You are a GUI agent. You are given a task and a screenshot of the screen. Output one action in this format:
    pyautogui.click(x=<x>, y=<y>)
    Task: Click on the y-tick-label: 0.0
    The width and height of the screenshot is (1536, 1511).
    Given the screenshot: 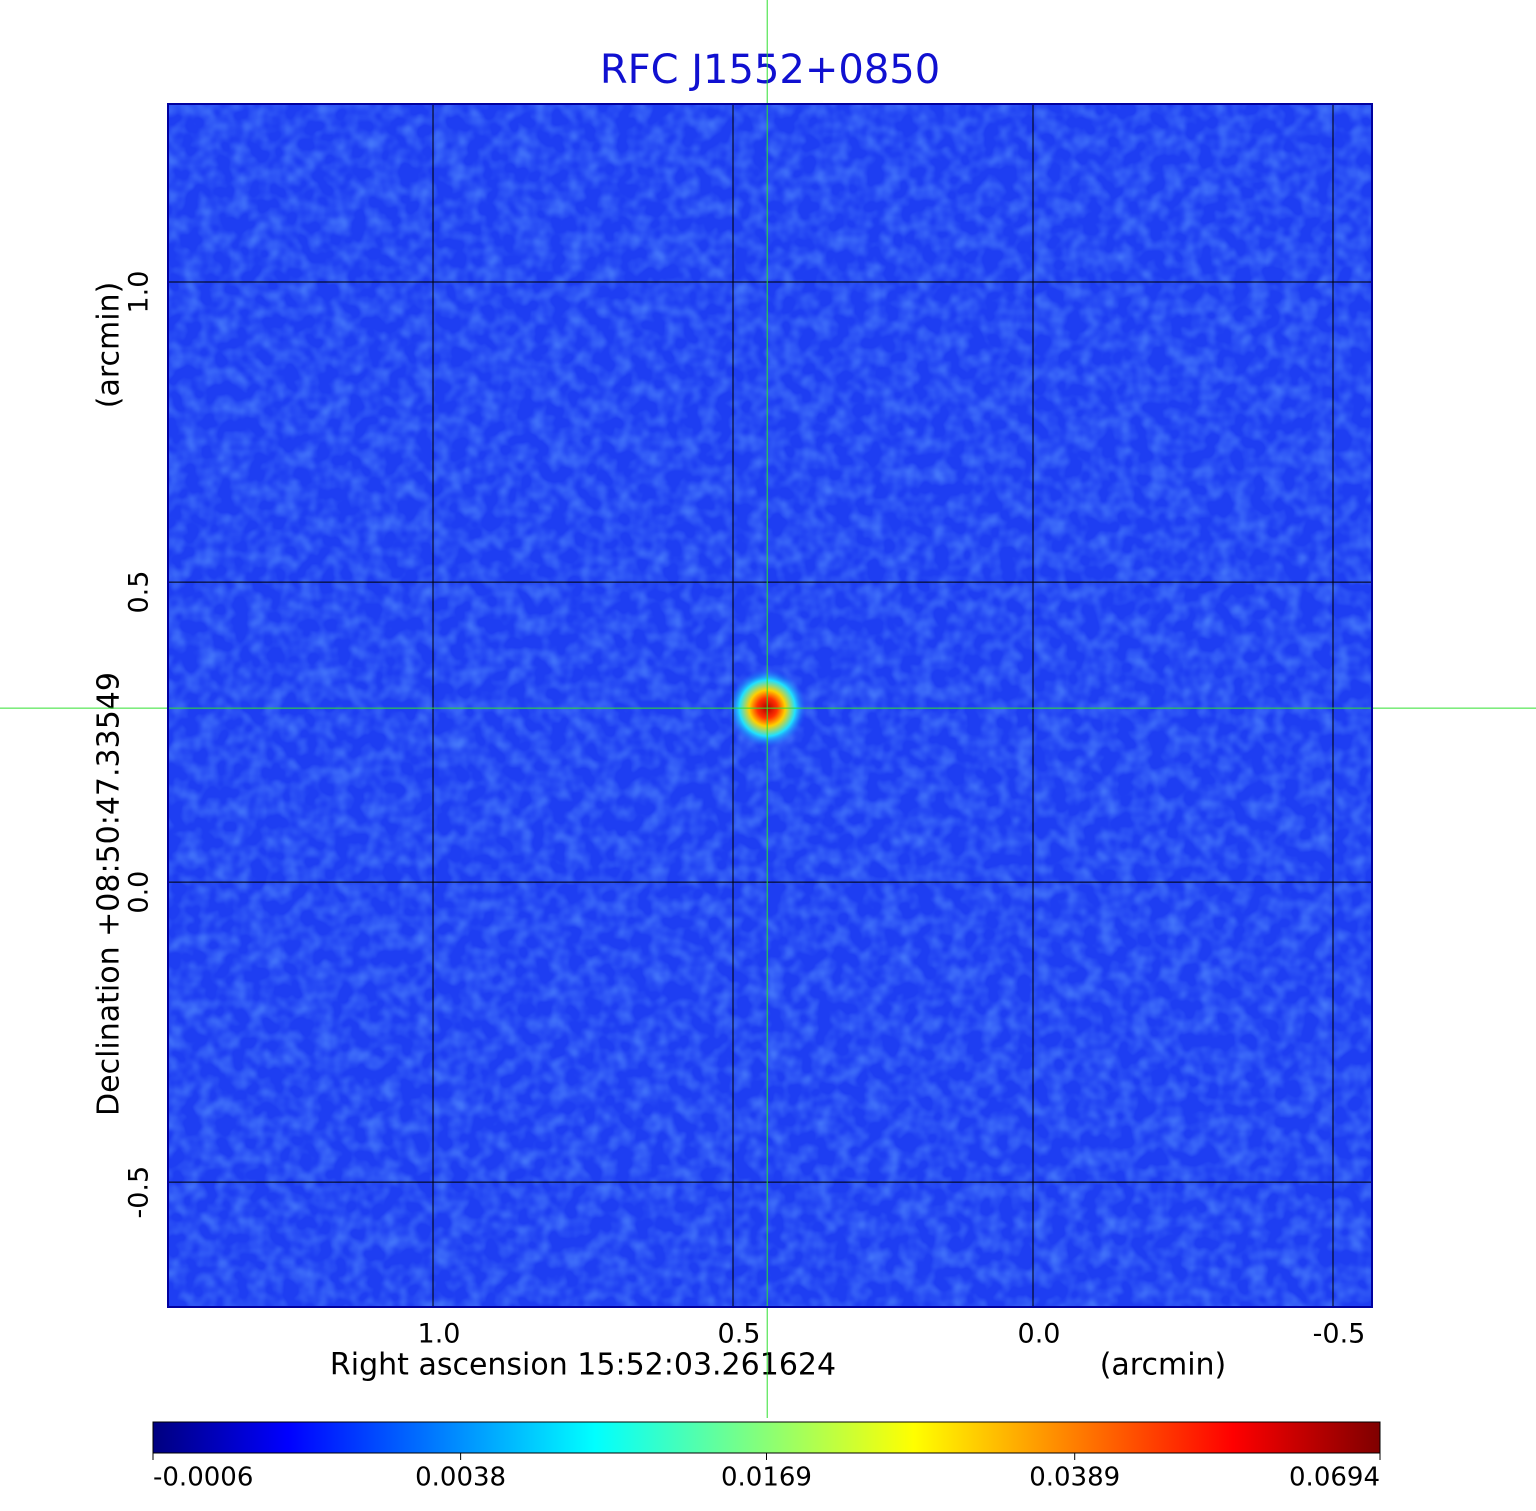 What is the action you would take?
    pyautogui.click(x=139, y=892)
    